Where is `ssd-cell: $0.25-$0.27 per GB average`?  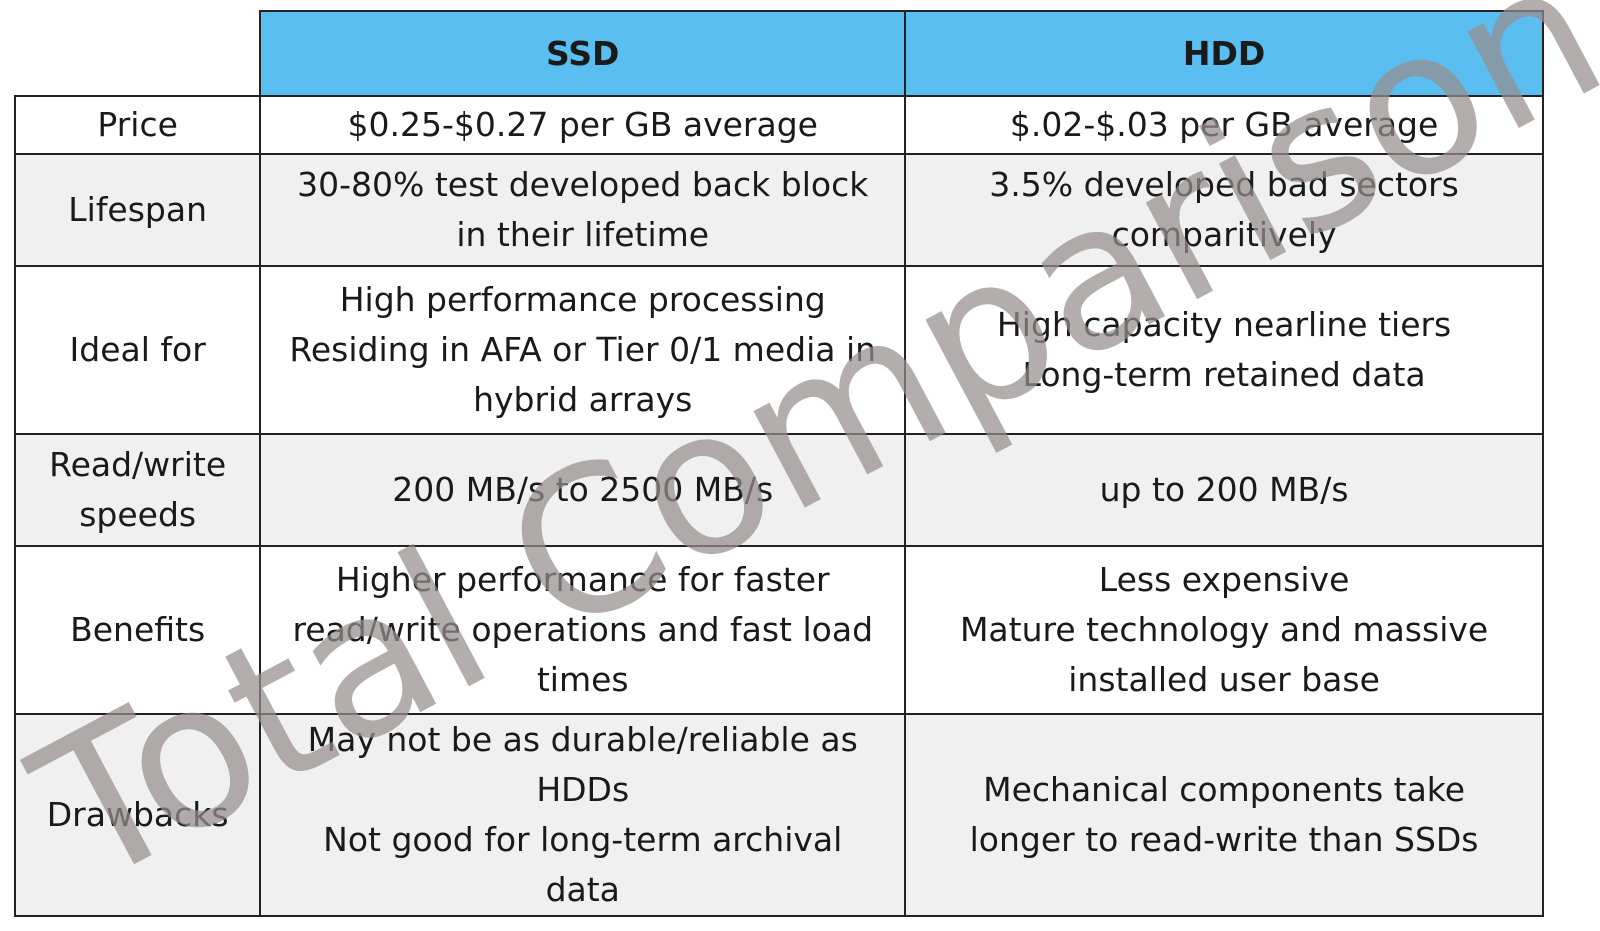
ssd-cell: $0.25-$0.27 per GB average is located at coordinates (583, 125).